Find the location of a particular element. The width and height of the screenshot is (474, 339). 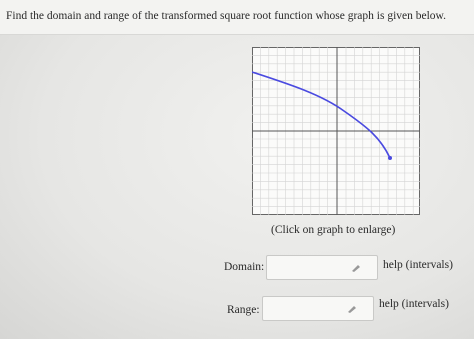

header-bar is located at coordinates (237, 17).